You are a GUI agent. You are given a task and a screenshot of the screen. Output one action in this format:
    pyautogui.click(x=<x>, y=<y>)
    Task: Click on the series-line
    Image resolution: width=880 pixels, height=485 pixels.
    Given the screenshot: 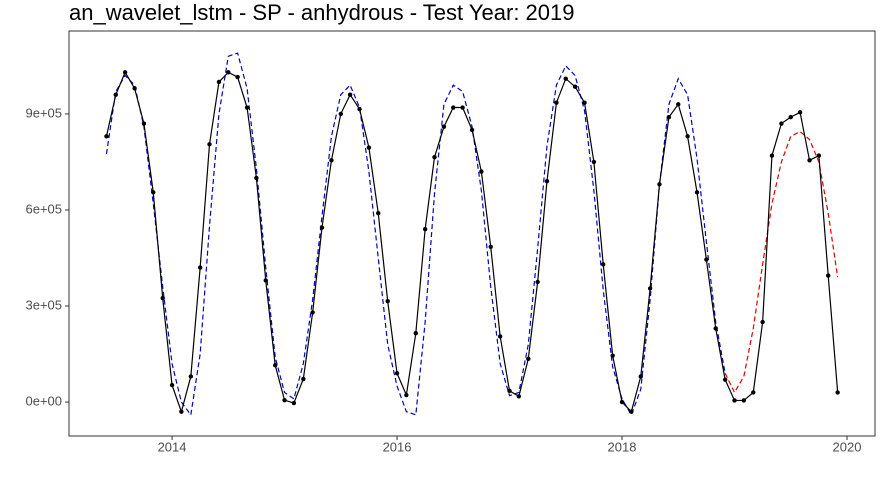 What is the action you would take?
    pyautogui.click(x=781, y=262)
    